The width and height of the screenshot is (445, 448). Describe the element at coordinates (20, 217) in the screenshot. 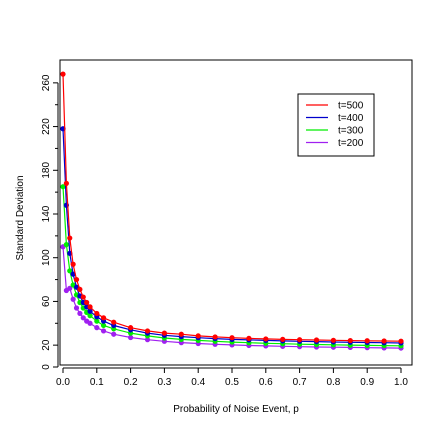

I see `y-axis-label: Standard Deviation` at that location.